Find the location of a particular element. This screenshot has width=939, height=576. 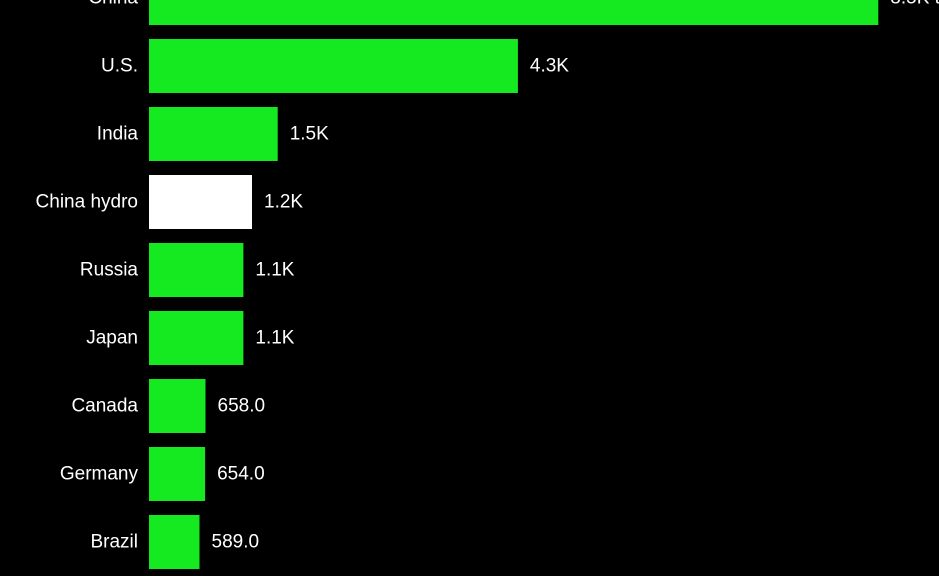

bar-russia is located at coordinates (196, 270).